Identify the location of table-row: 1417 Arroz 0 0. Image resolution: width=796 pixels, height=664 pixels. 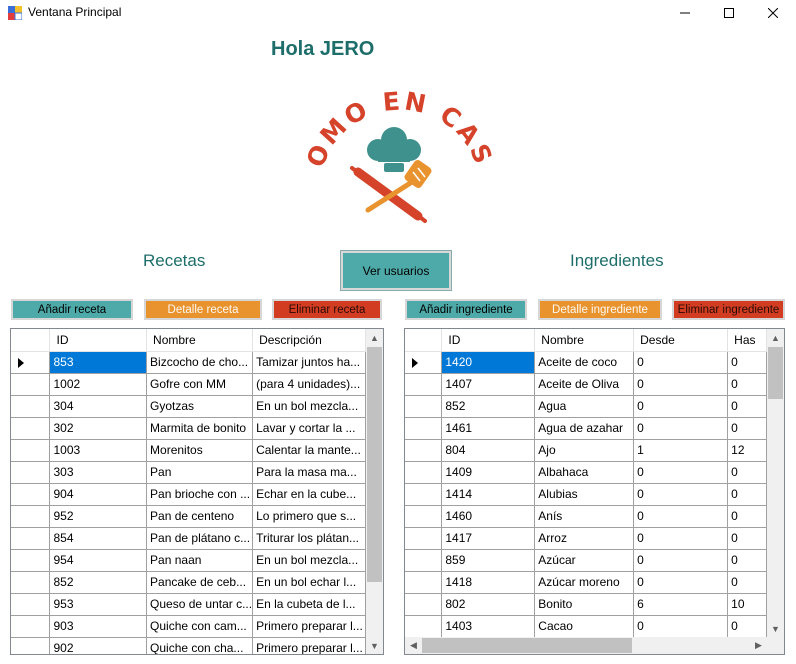
(586, 538).